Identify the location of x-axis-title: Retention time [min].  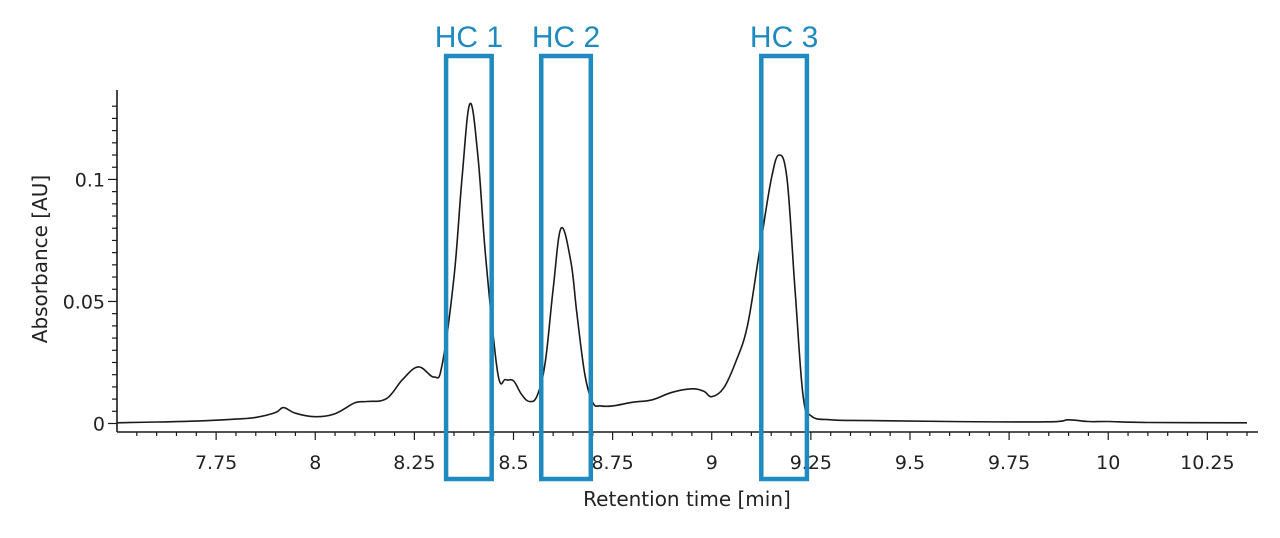
(687, 499).